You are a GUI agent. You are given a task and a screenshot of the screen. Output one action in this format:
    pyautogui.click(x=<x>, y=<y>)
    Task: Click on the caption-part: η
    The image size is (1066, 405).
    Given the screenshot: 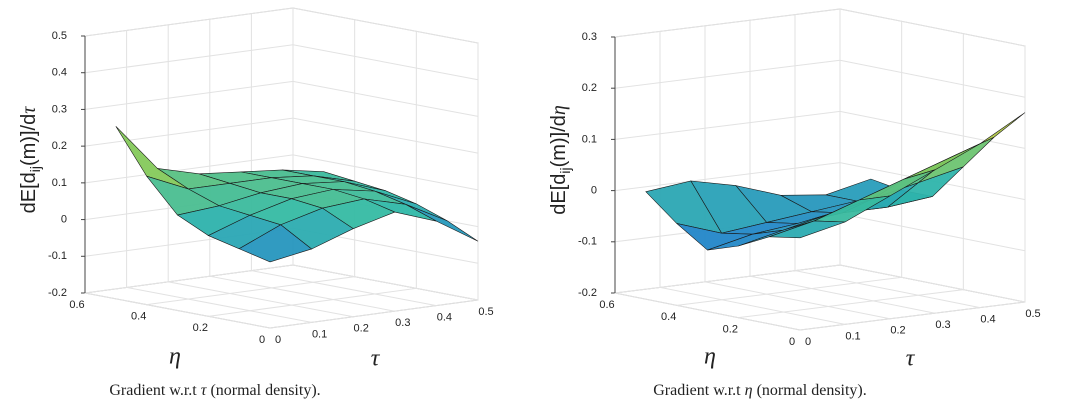 What is the action you would take?
    pyautogui.click(x=749, y=390)
    